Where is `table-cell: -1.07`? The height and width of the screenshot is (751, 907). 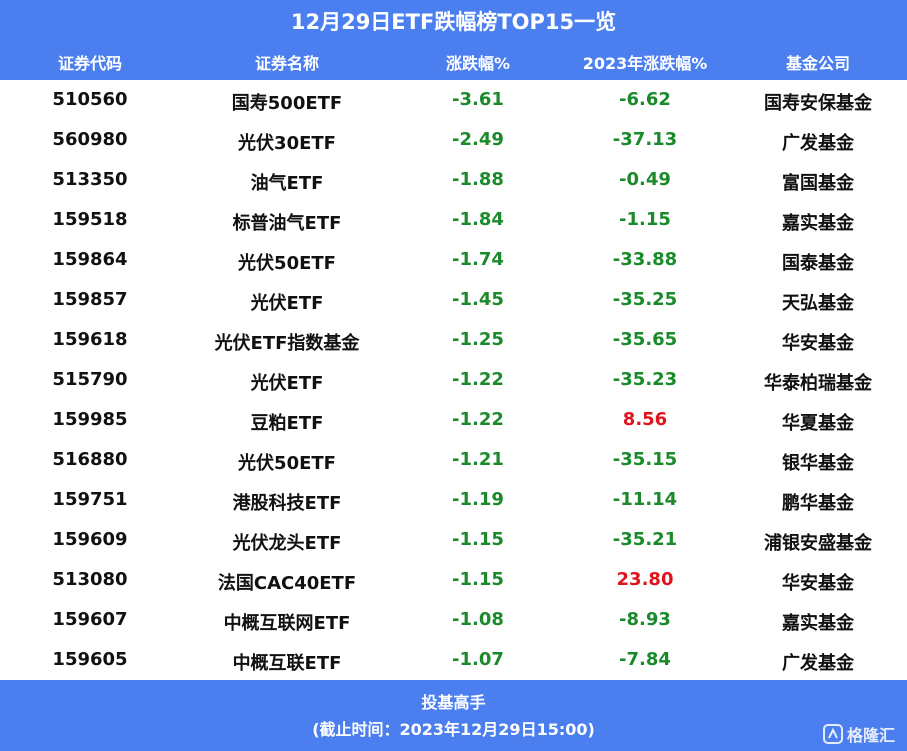 table-cell: -1.07 is located at coordinates (478, 659).